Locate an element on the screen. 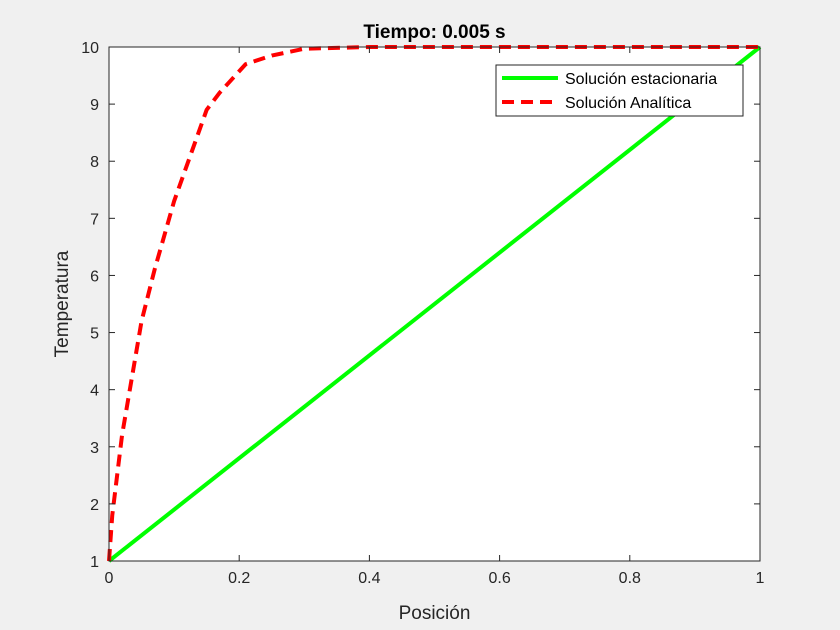  x-tick-label: 0 is located at coordinates (109, 578).